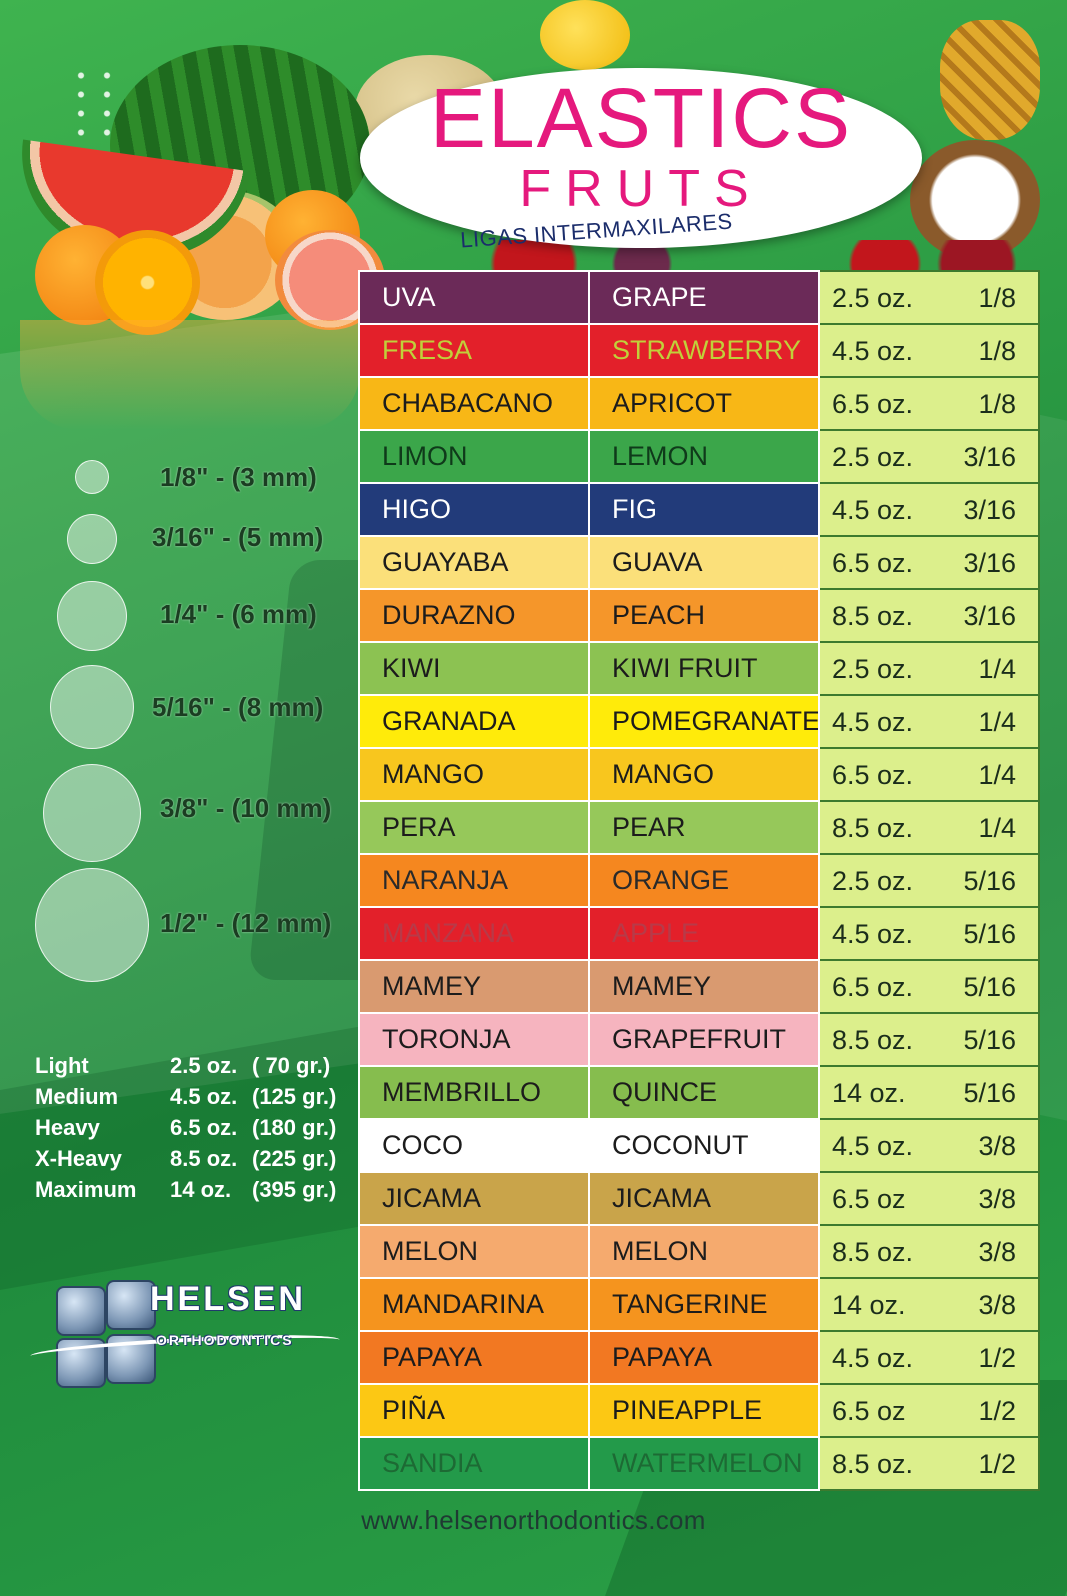  I want to click on english-name-cell: PEAR, so click(704, 827).